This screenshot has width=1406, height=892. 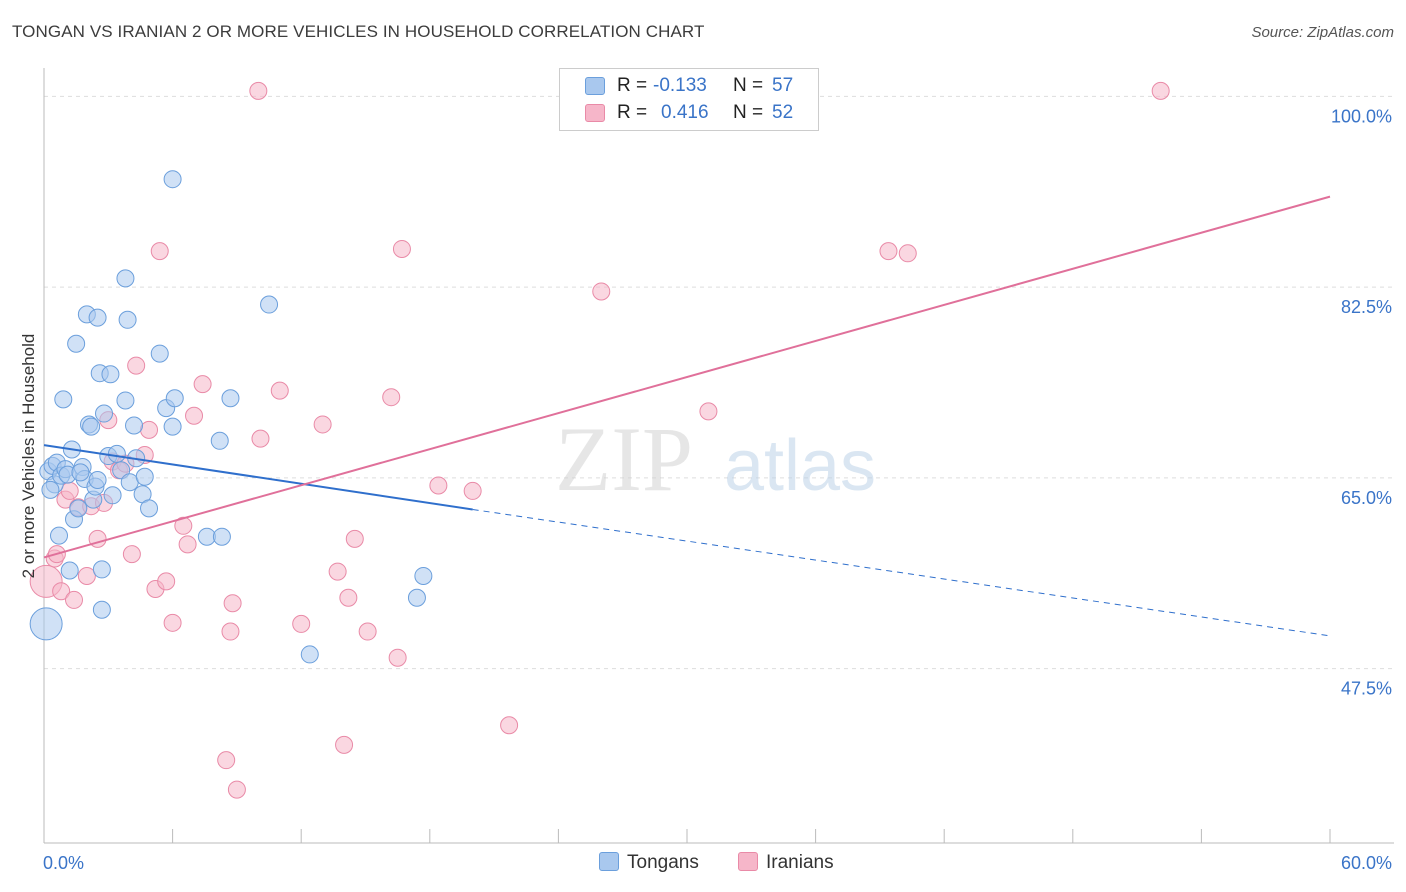 What do you see at coordinates (632, 85) in the screenshot?
I see `tongans-r-label: R =` at bounding box center [632, 85].